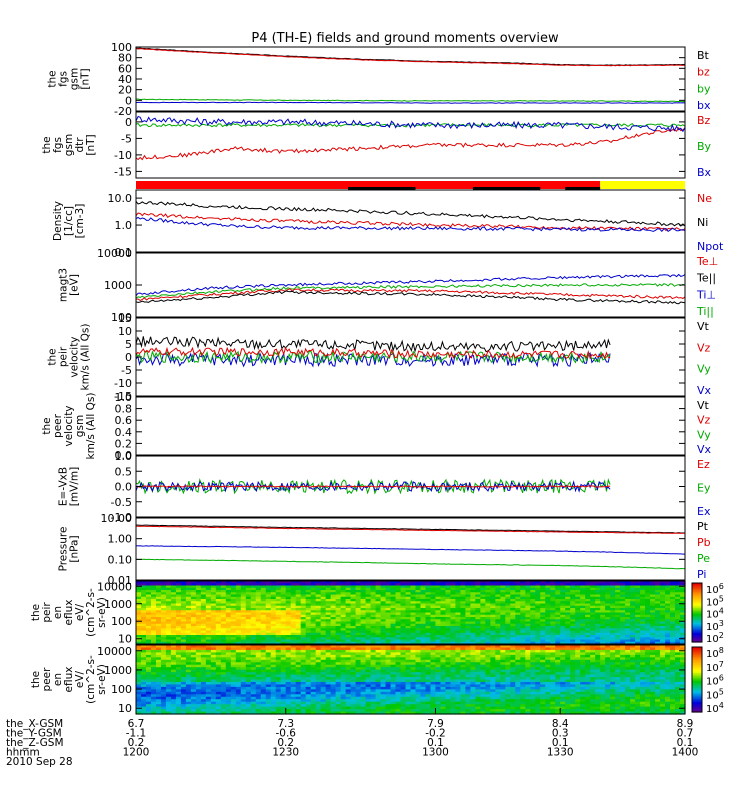 The image size is (750, 800). I want to click on legend-1-1: By, so click(704, 146).